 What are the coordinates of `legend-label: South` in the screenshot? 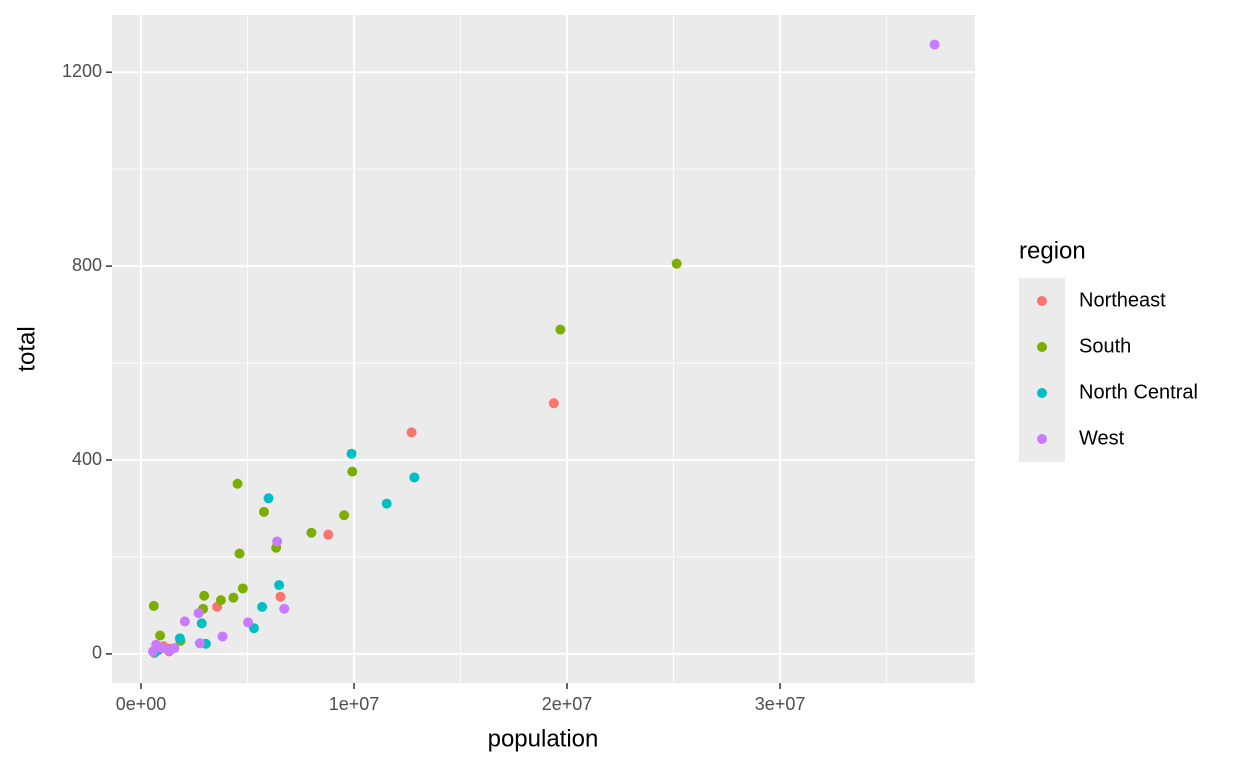 It's located at (1105, 346).